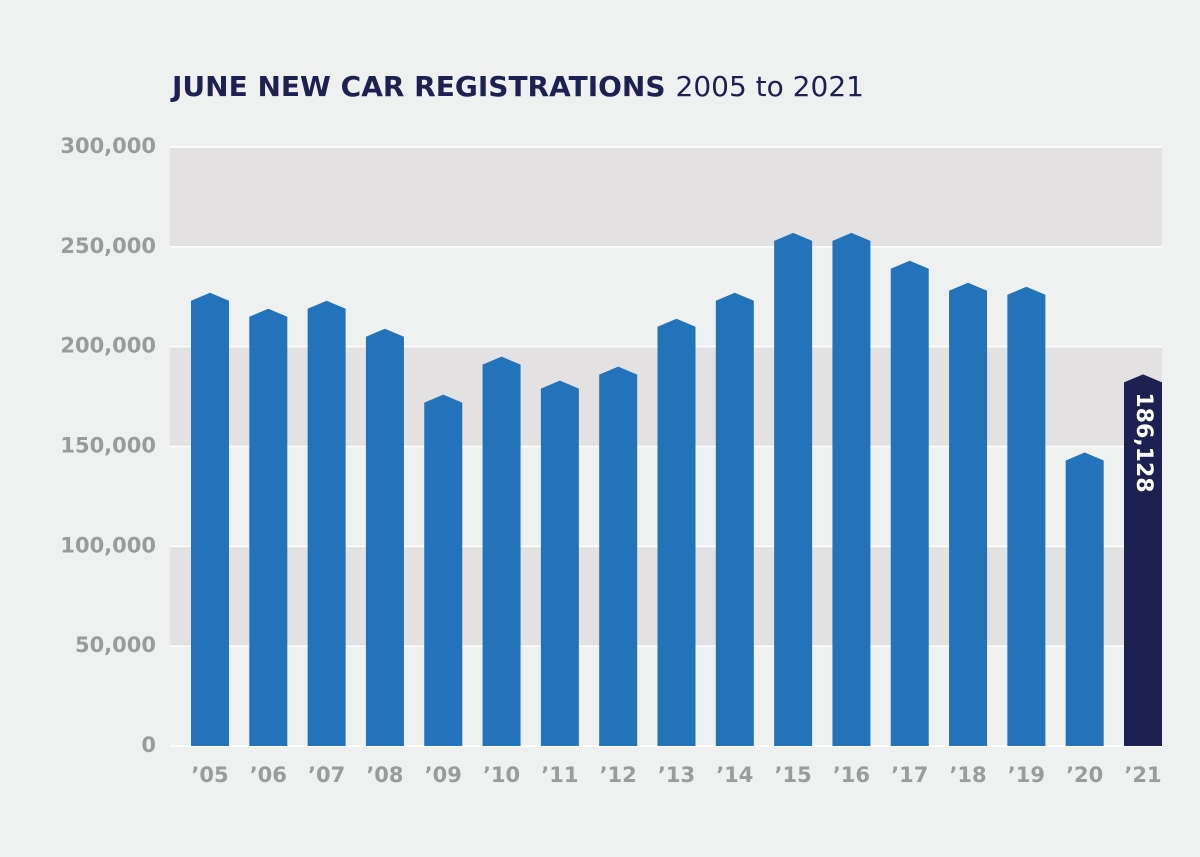 Image resolution: width=1200 pixels, height=857 pixels. Describe the element at coordinates (1026, 775) in the screenshot. I see `x-tick-label: ’19` at that location.